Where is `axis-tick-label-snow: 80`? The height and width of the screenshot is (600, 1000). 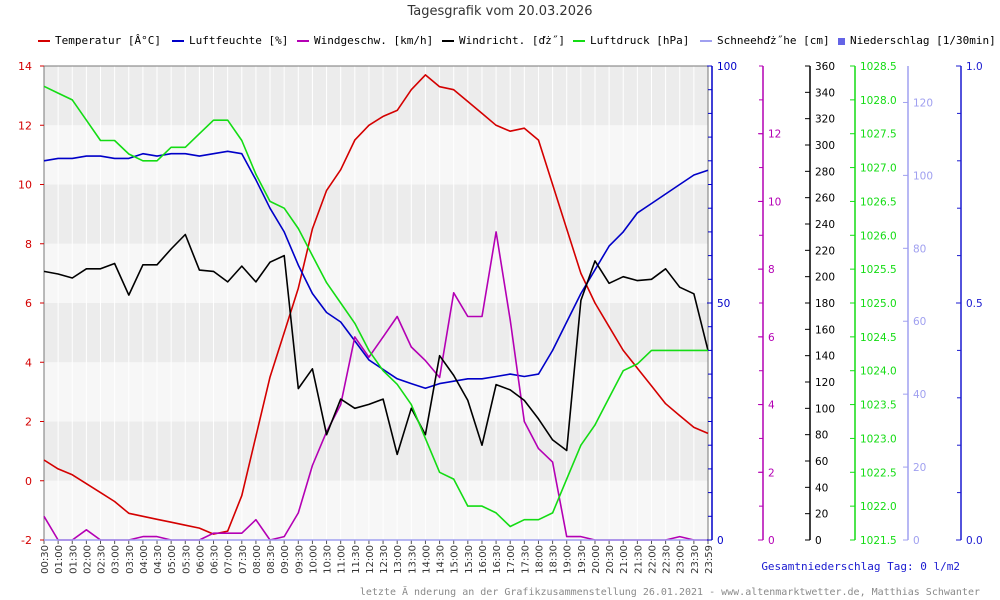 axis-tick-label-snow: 80 is located at coordinates (919, 249).